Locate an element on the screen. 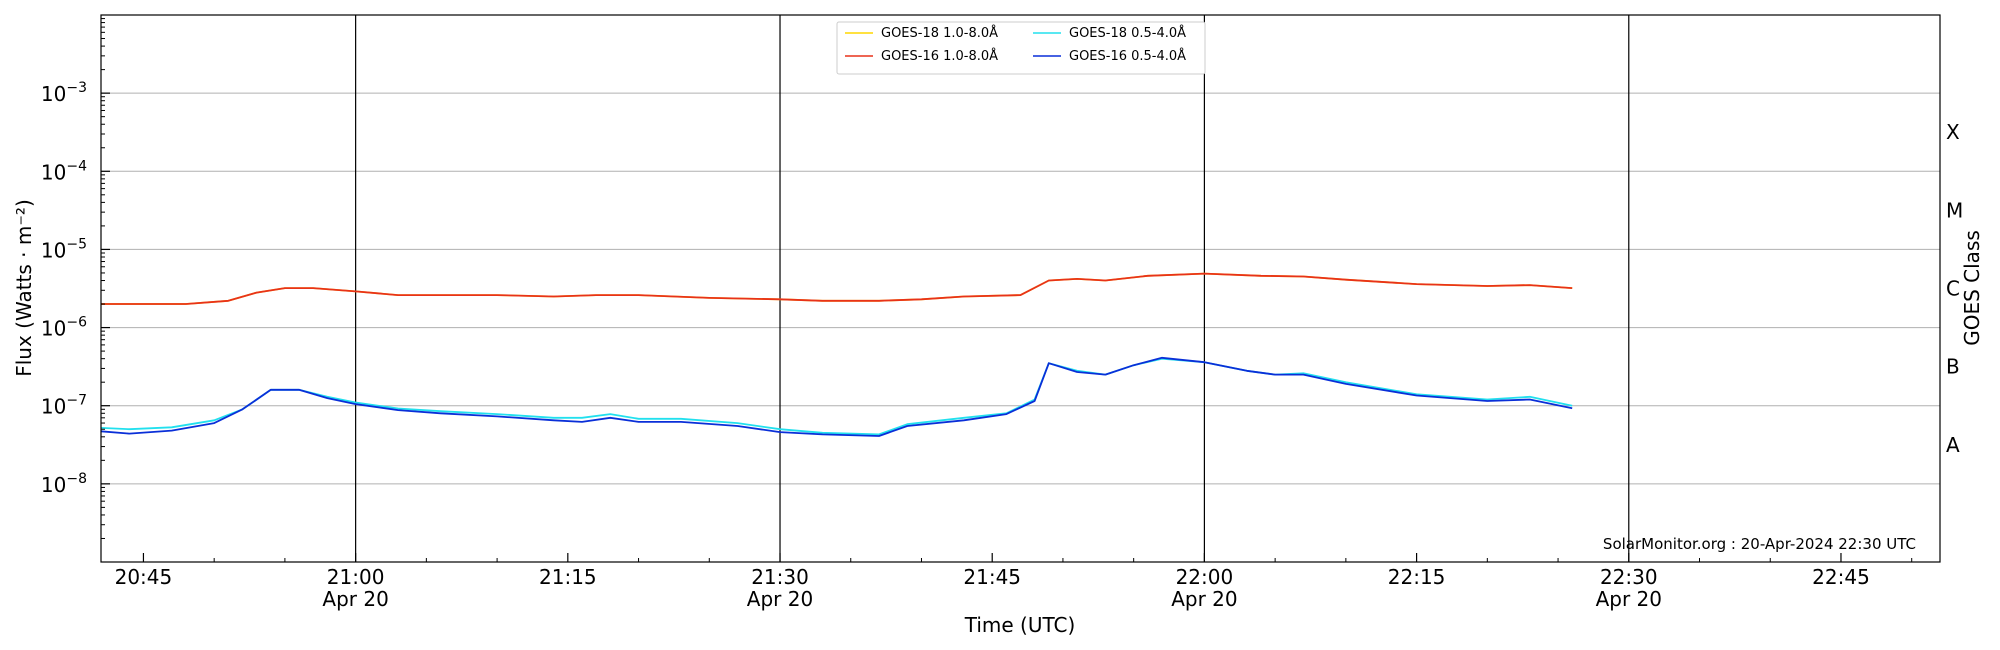  legend-entry-label: GOES-18 1.0-8.0Å is located at coordinates (939, 33).